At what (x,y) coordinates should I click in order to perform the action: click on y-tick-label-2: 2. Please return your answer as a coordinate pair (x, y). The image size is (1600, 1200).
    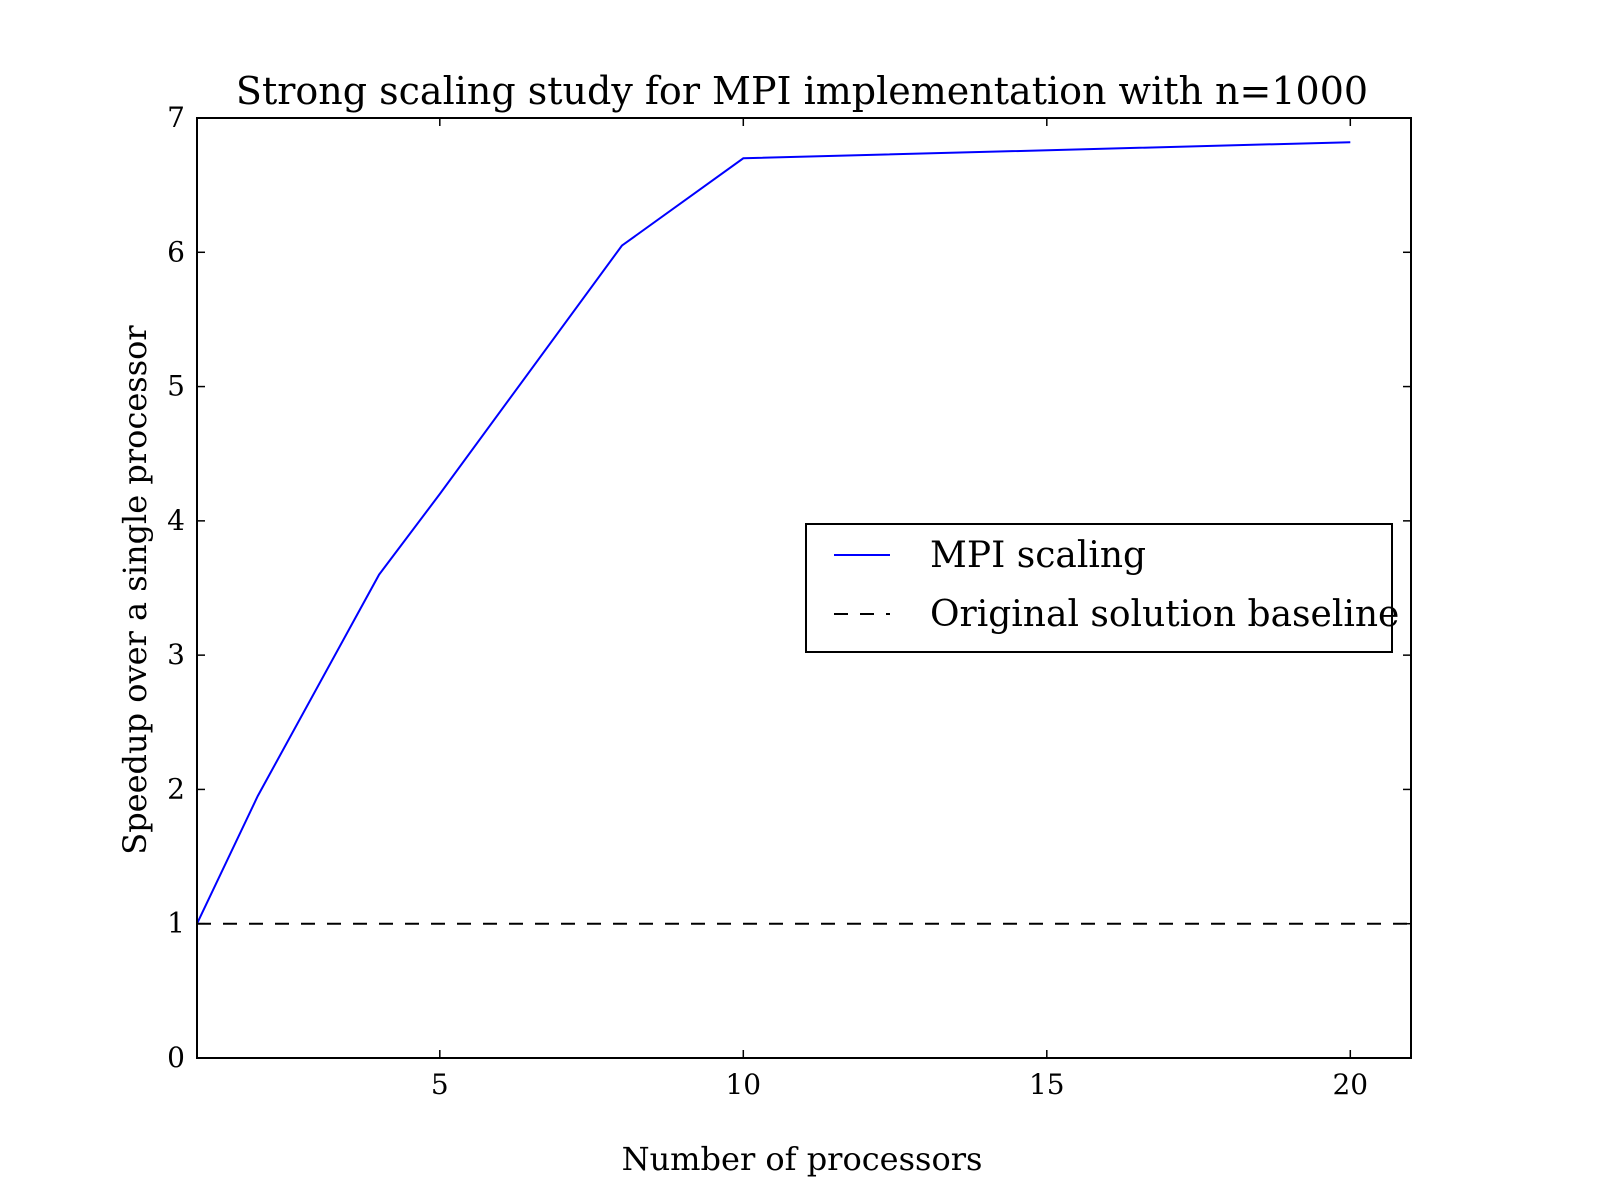
    Looking at the image, I should click on (176, 788).